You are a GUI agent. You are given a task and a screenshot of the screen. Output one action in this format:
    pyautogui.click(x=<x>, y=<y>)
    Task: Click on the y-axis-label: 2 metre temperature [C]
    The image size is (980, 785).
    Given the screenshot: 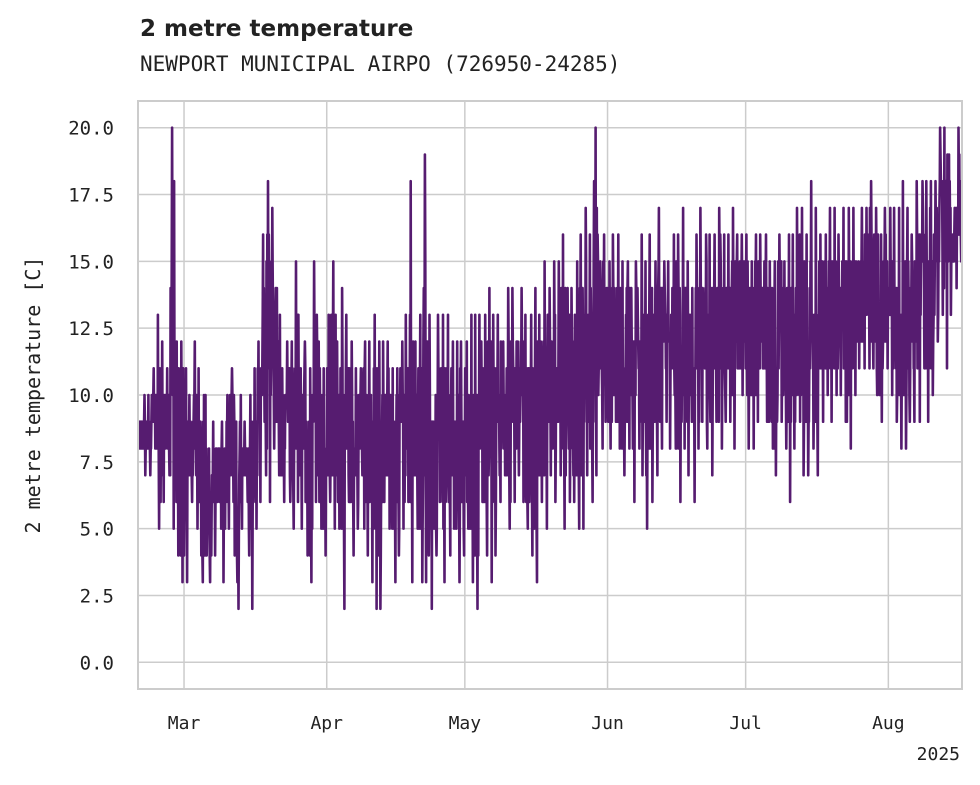 What is the action you would take?
    pyautogui.click(x=33, y=395)
    